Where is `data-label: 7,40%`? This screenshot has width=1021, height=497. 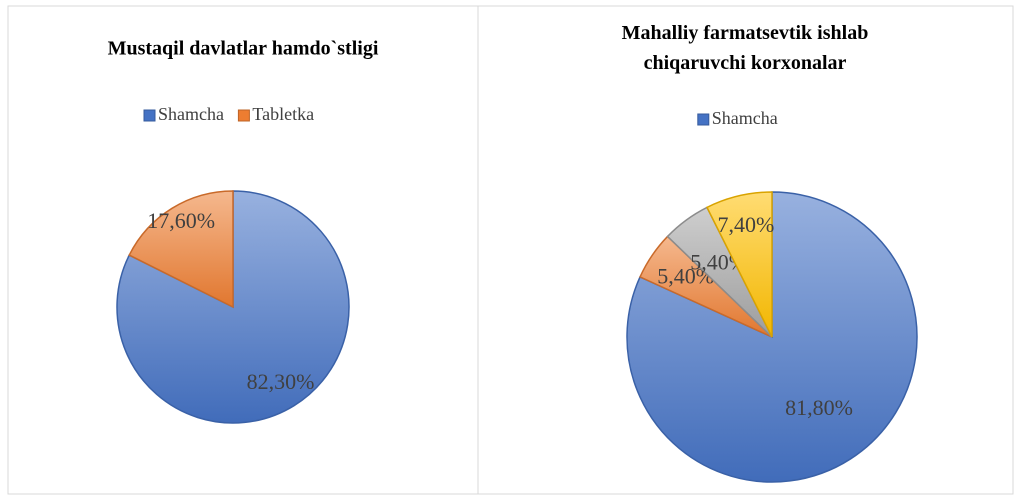
data-label: 7,40% is located at coordinates (746, 224).